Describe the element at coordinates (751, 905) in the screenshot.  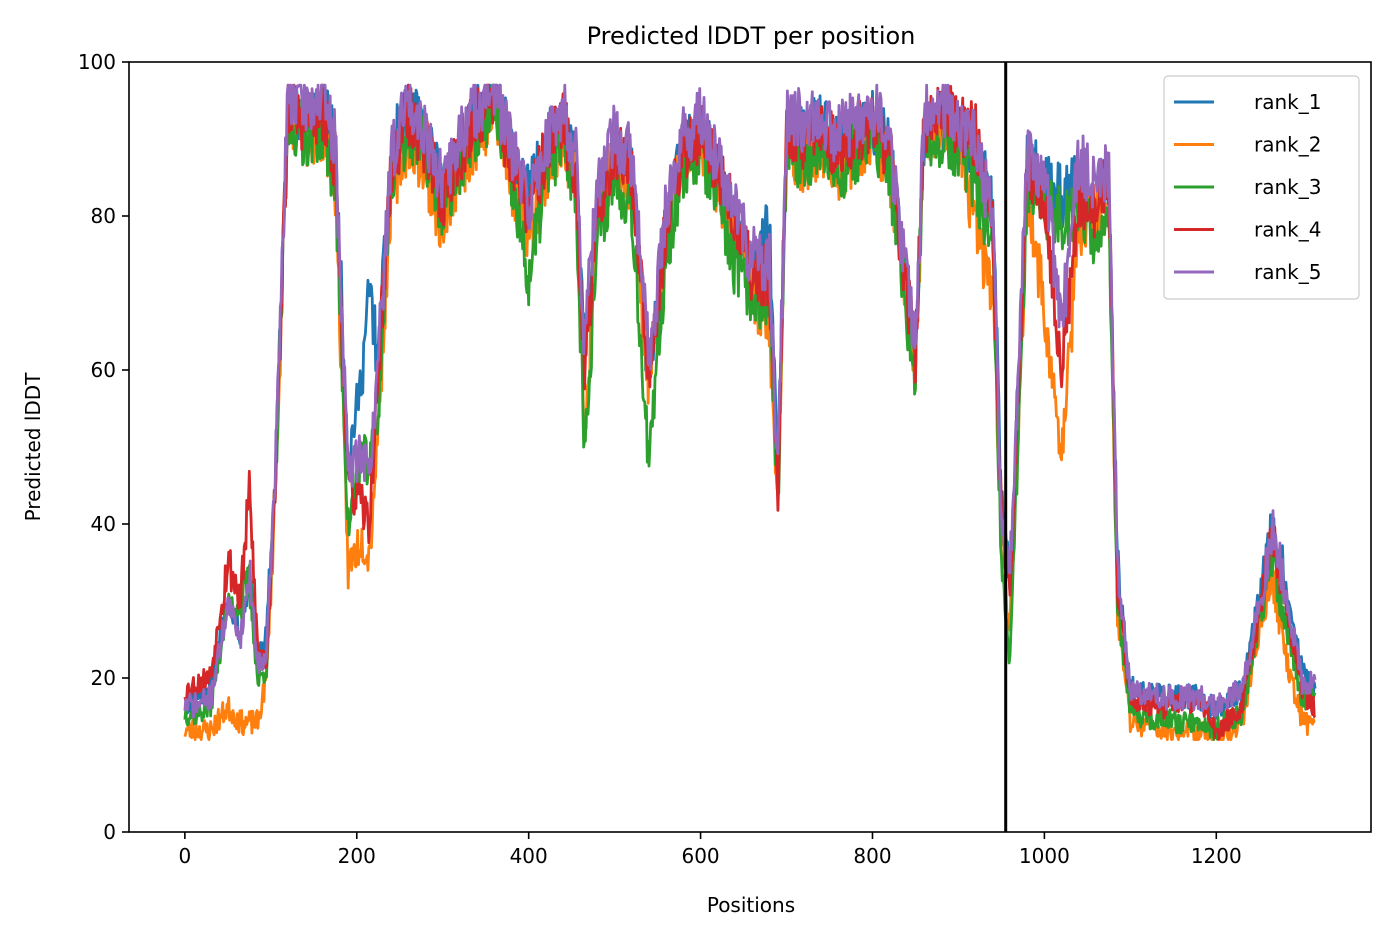
I see `x-axis-title: Positions` at that location.